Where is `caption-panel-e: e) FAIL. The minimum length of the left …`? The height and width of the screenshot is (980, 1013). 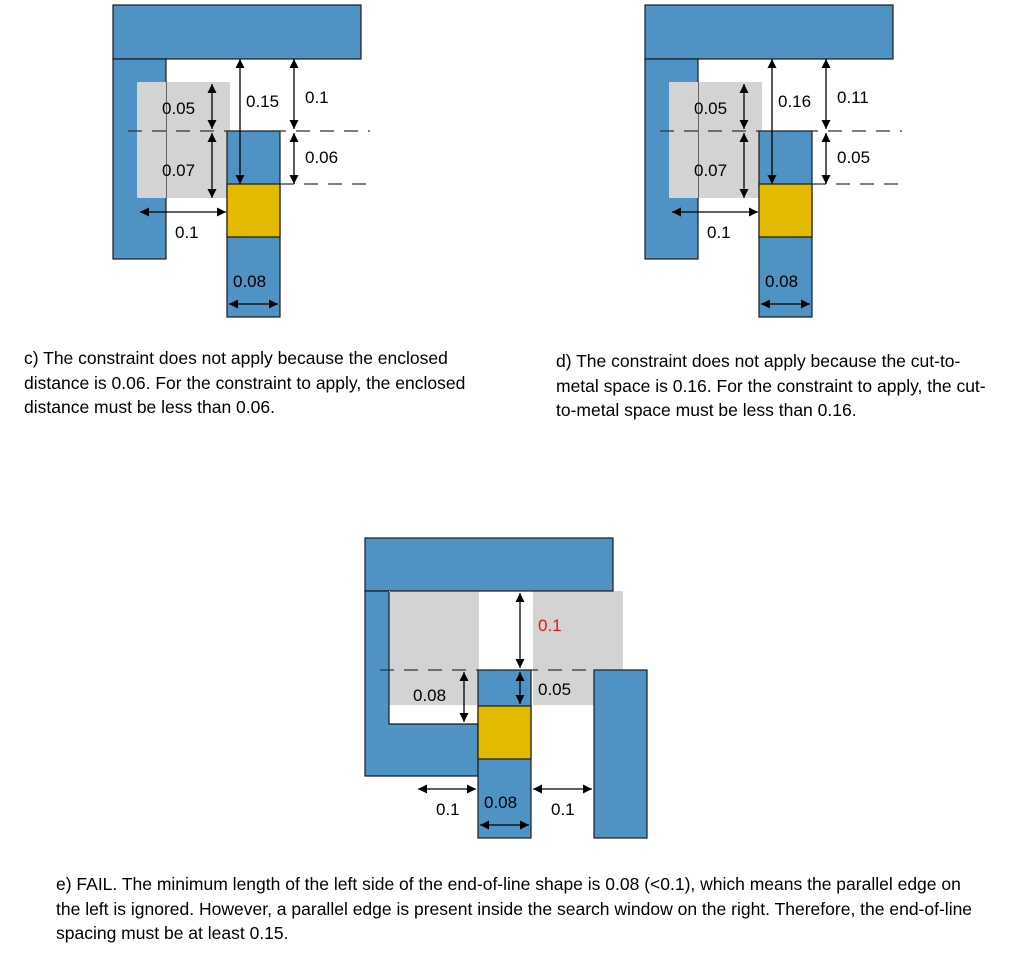
caption-panel-e: e) FAIL. The minimum length of the left … is located at coordinates (514, 908).